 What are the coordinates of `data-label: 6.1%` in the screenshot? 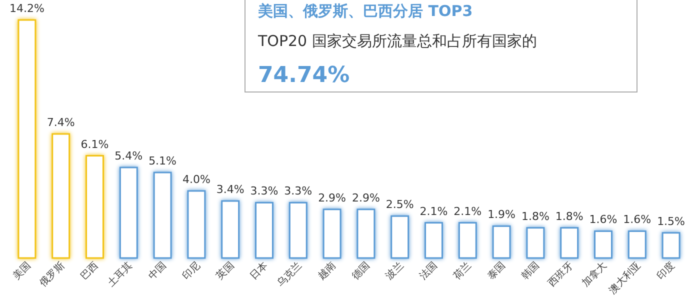 It's located at (94, 144).